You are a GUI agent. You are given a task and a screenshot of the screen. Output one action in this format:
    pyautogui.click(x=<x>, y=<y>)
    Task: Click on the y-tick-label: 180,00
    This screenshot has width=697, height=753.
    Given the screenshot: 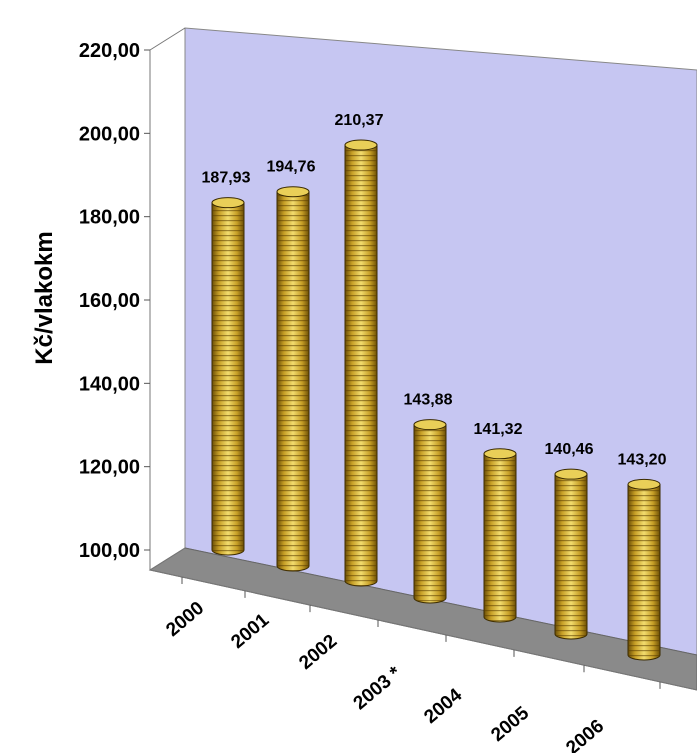 What is the action you would take?
    pyautogui.click(x=109, y=218)
    